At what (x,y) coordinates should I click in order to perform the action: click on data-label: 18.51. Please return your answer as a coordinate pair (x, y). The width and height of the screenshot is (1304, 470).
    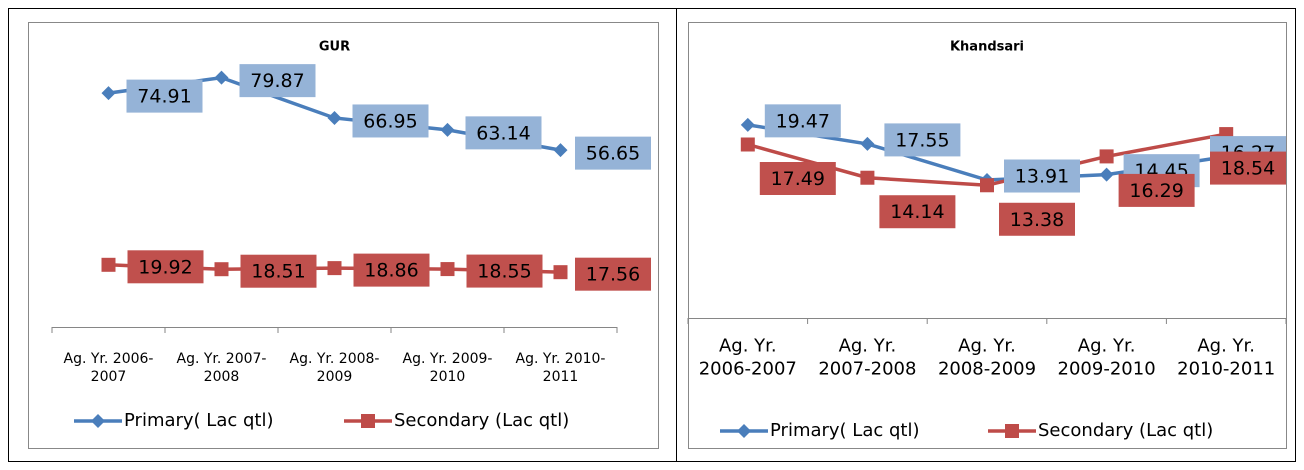
    Looking at the image, I should click on (278, 272).